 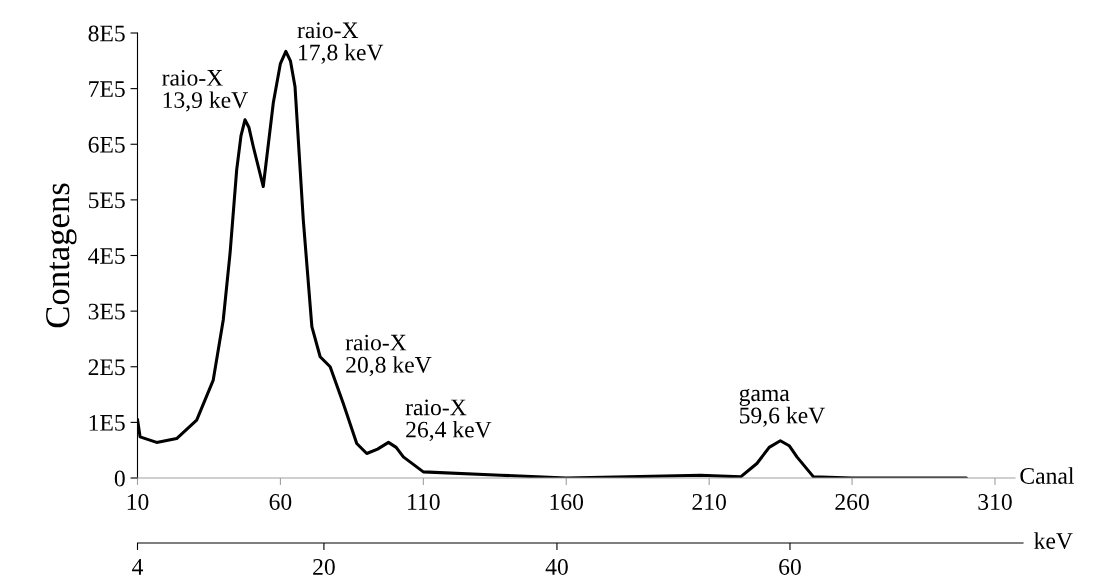 I want to click on y-tick-label: 1E5, so click(x=107, y=422).